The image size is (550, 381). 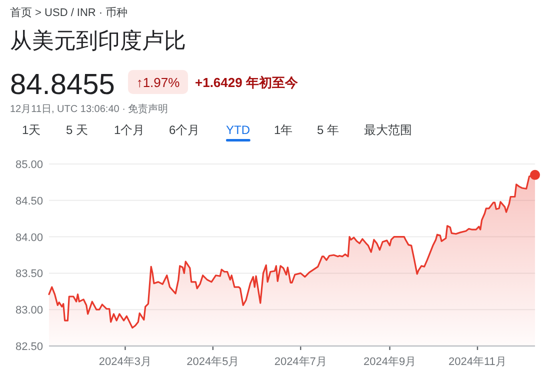 I want to click on y-tick-label: 83.00, so click(x=29, y=310).